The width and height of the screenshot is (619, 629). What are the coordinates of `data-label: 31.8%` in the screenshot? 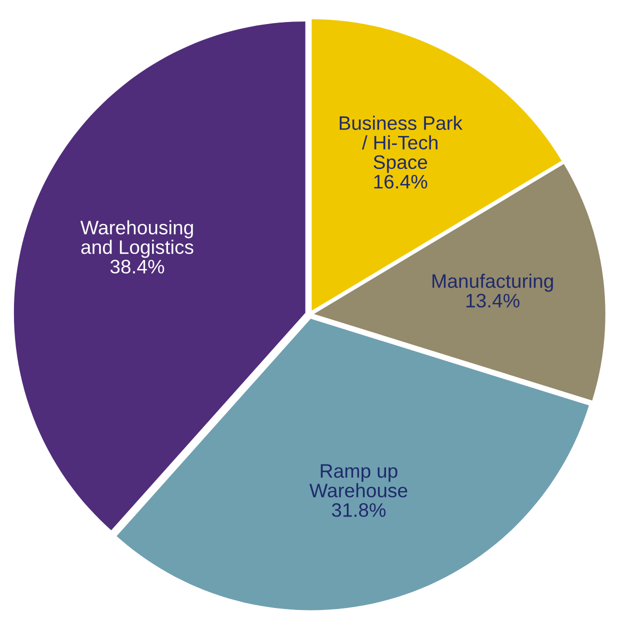 It's located at (359, 510).